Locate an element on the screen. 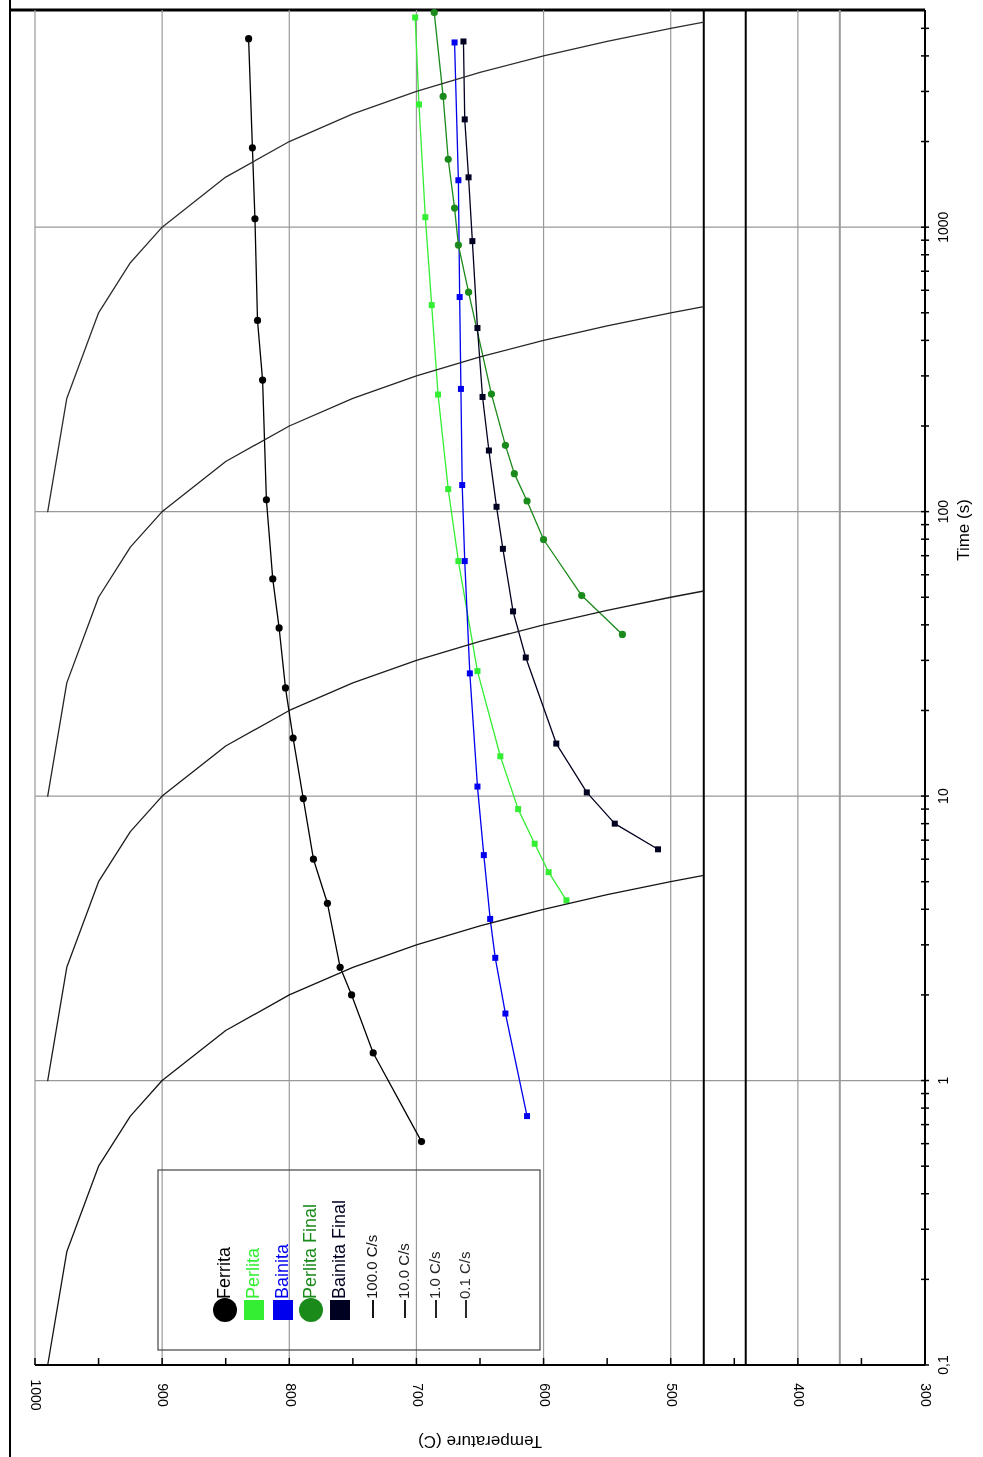  y-tick-label: 1000 is located at coordinates (942, 227).